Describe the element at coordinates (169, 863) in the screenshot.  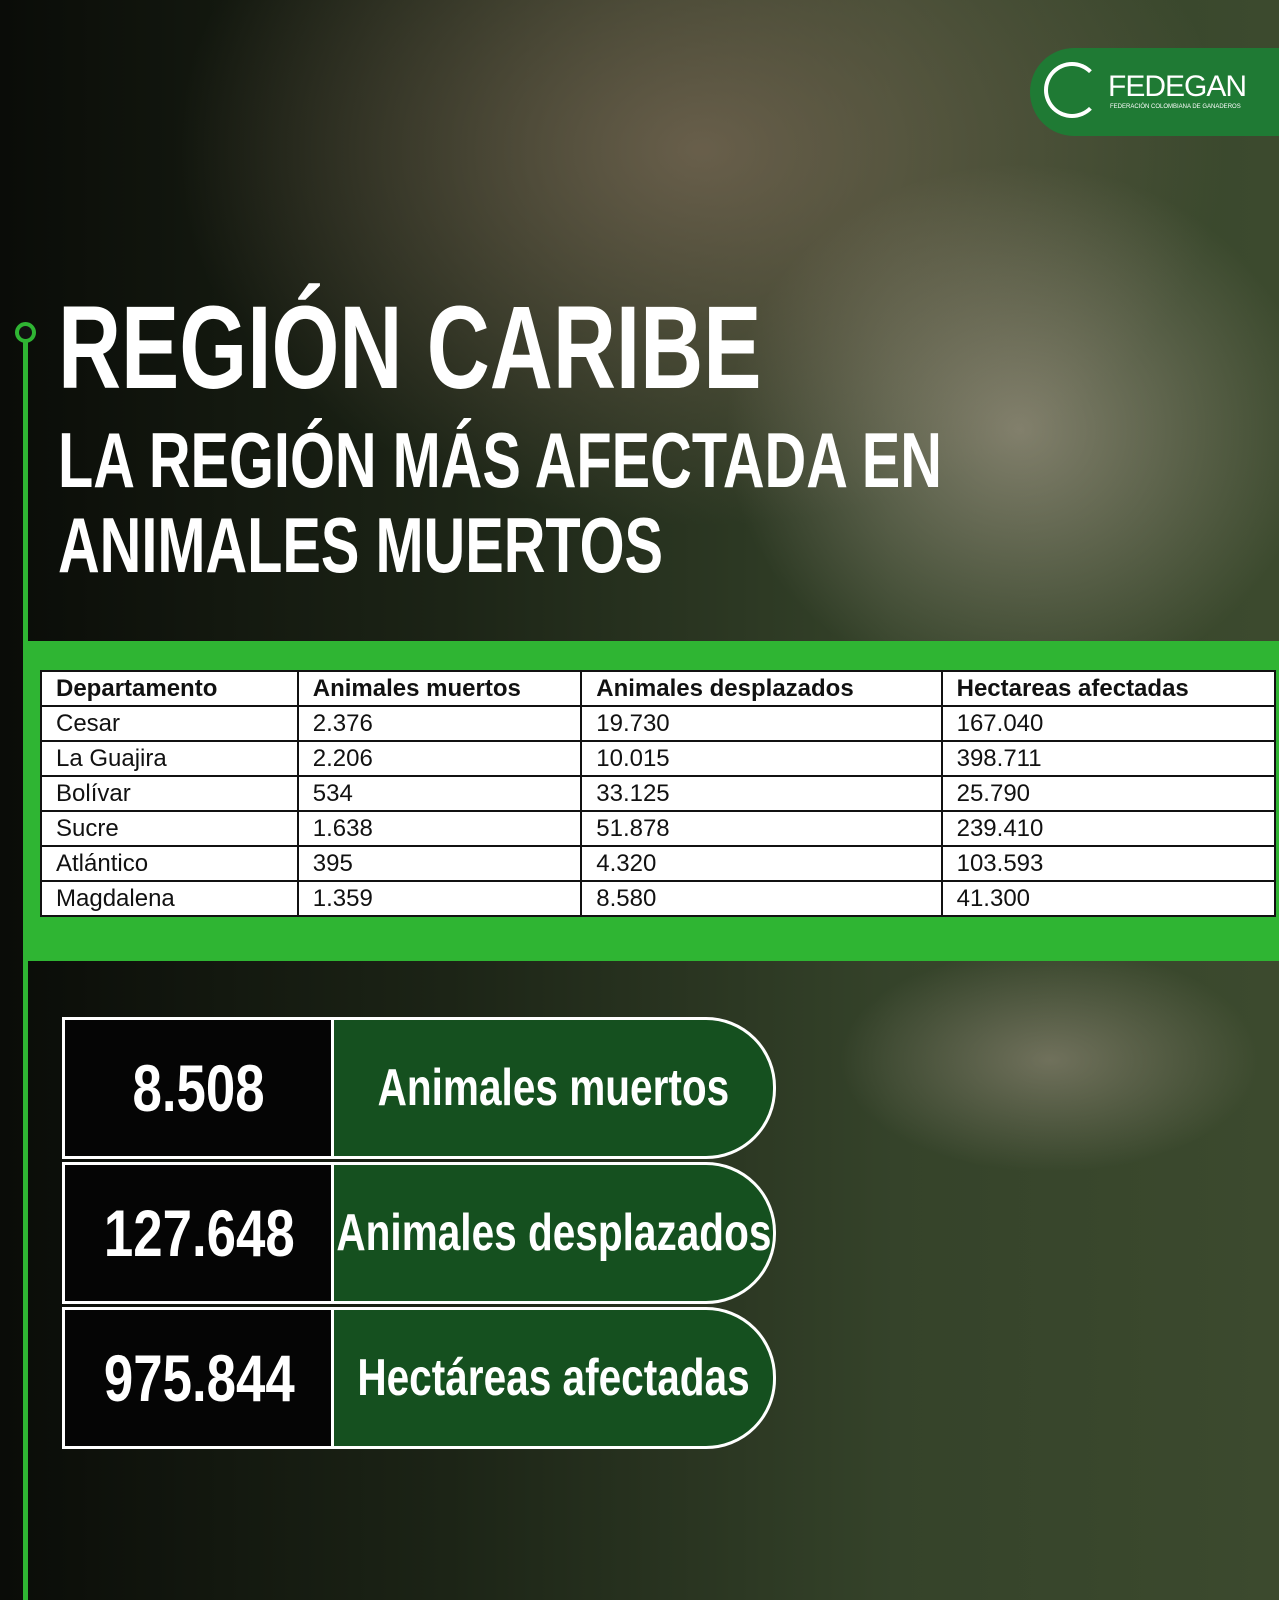
I see `table-cell: Atlántico` at that location.